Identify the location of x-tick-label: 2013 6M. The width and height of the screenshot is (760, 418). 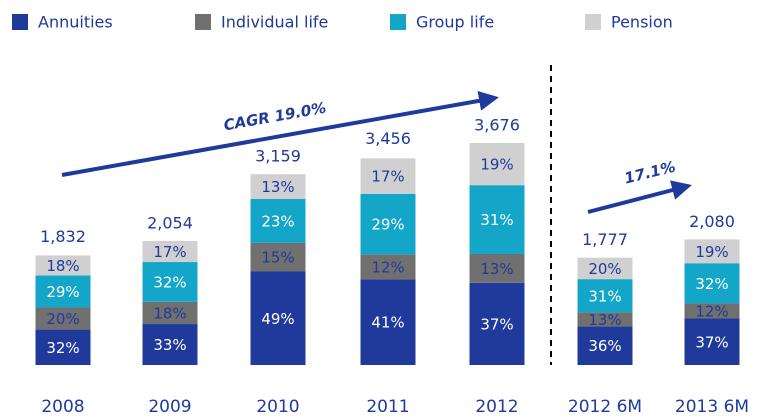
(712, 407).